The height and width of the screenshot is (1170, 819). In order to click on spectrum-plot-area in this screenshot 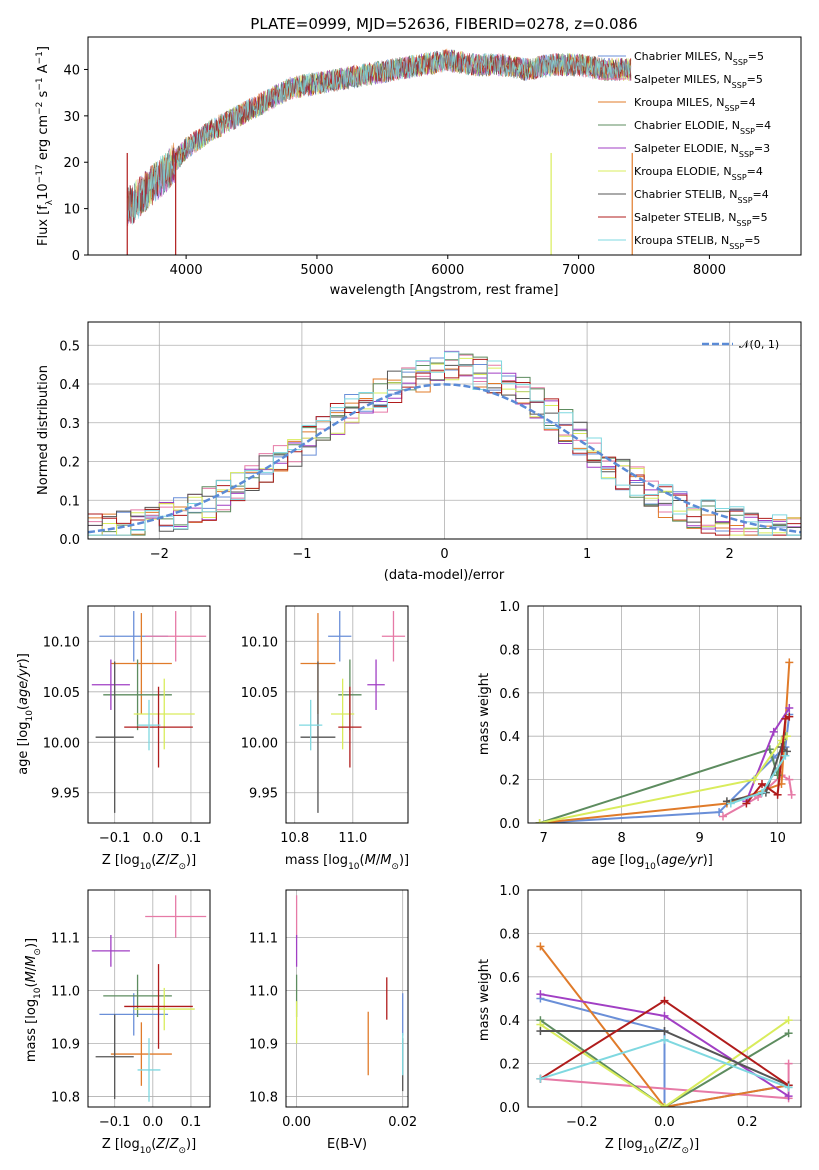, I will do `click(379, 151)`.